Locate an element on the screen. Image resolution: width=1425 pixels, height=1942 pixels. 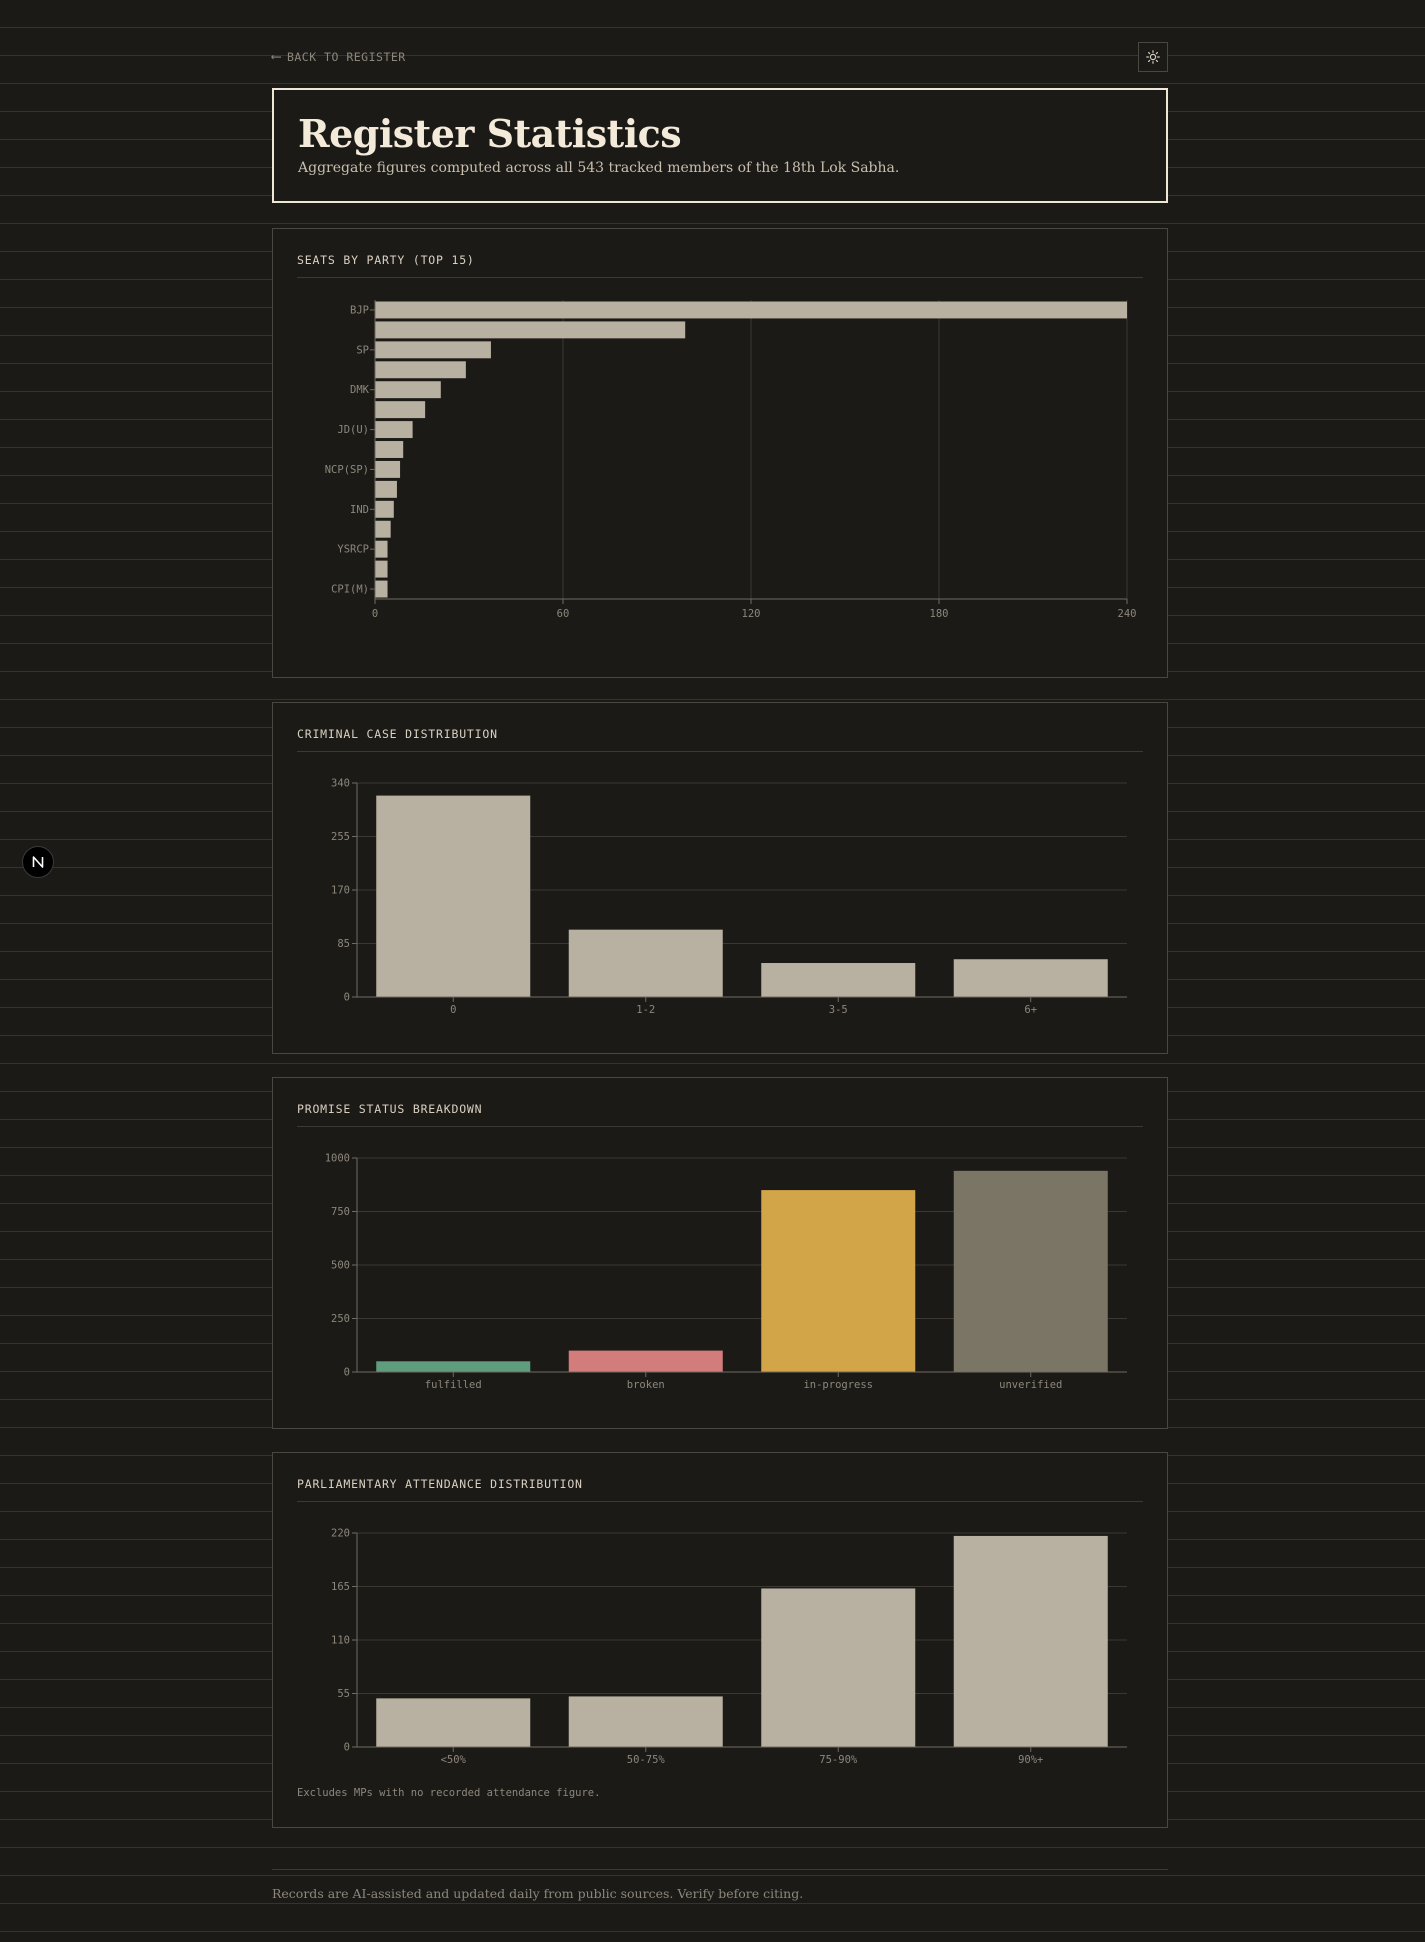
x-tick-label: unverified is located at coordinates (1030, 1385).